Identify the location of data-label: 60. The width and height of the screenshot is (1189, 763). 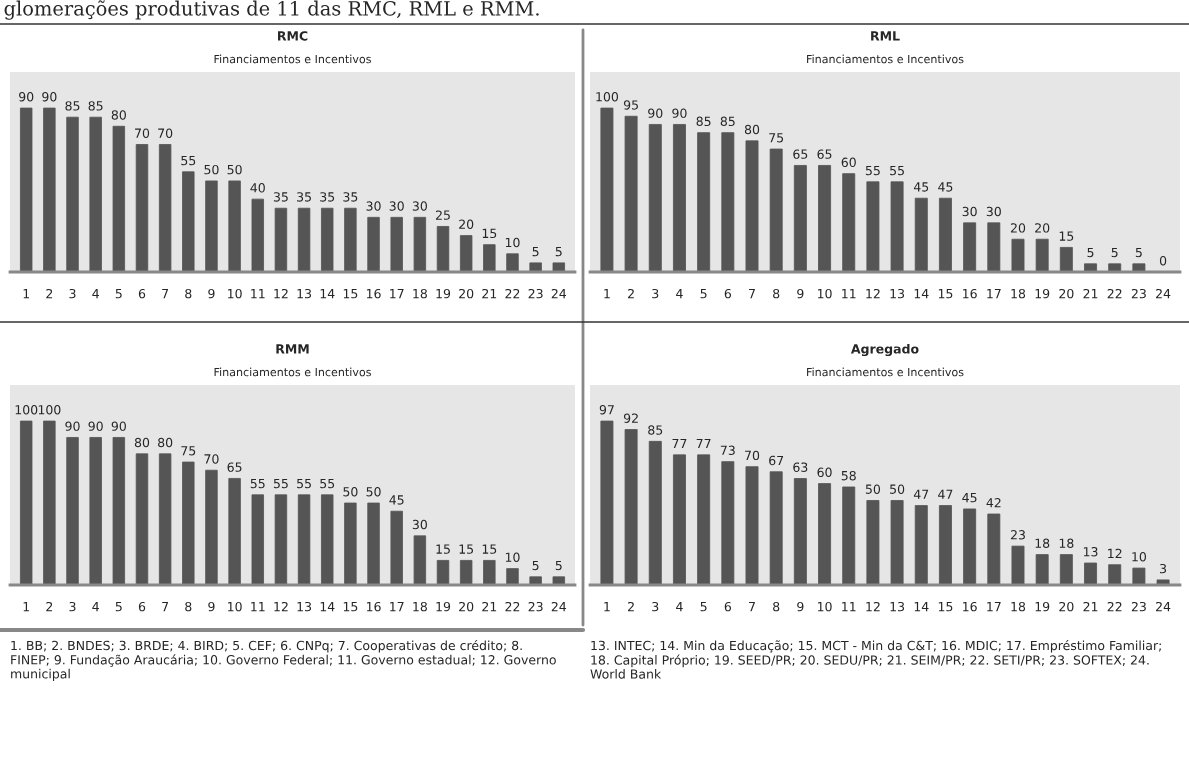
(848, 162).